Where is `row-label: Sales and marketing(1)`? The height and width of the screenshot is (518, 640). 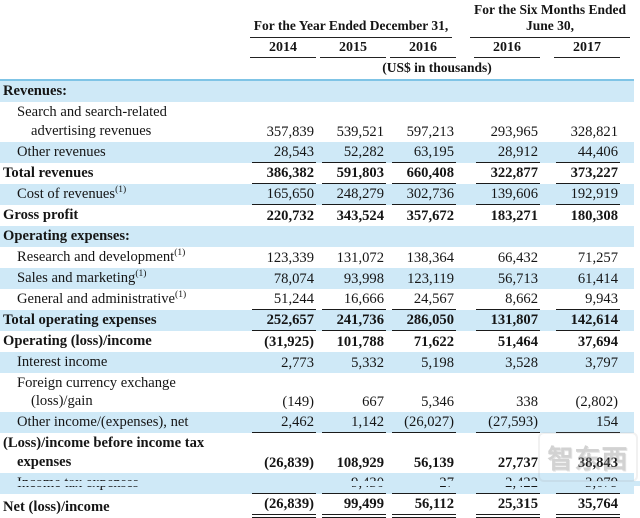
row-label: Sales and marketing(1) is located at coordinates (120, 278).